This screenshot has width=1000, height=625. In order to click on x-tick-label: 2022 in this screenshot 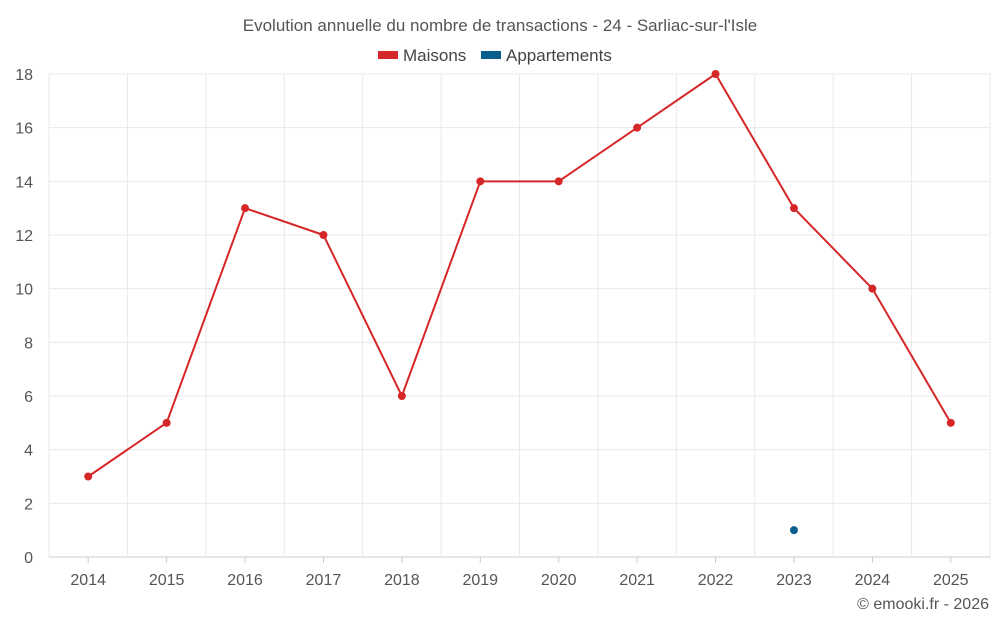, I will do `click(716, 580)`.